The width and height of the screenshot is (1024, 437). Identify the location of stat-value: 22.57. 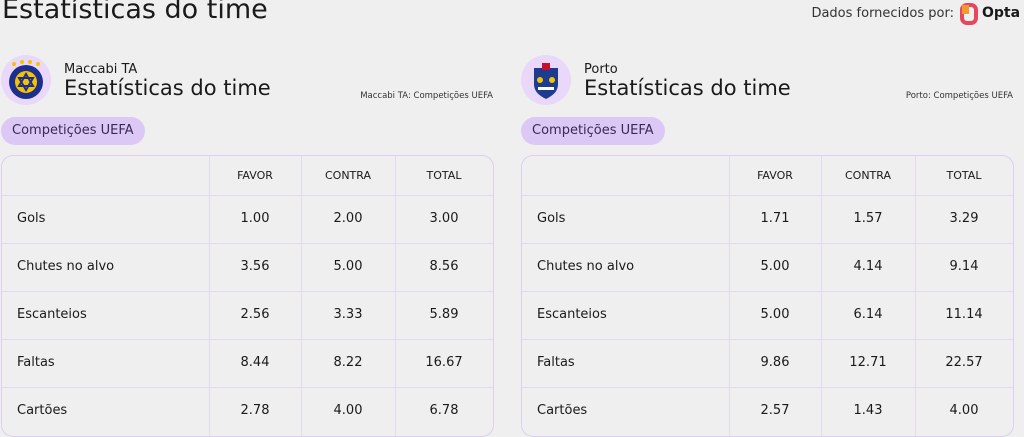
(964, 362).